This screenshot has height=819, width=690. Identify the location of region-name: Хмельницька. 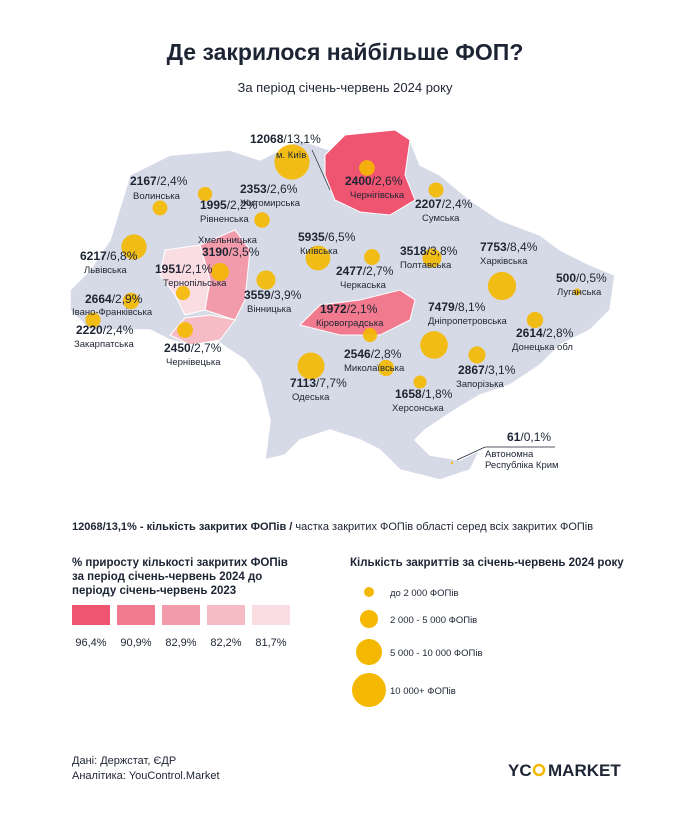
(228, 240).